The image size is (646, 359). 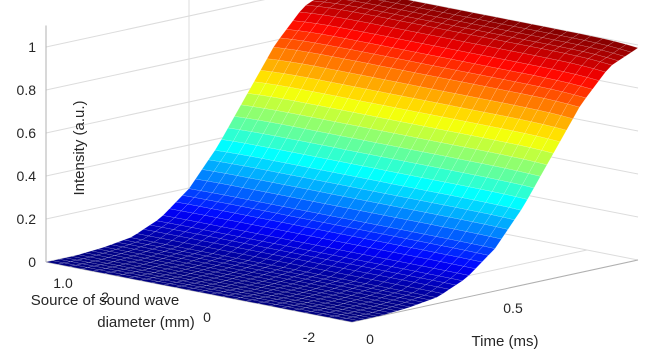 What do you see at coordinates (32, 47) in the screenshot?
I see `z-tick-label: 1` at bounding box center [32, 47].